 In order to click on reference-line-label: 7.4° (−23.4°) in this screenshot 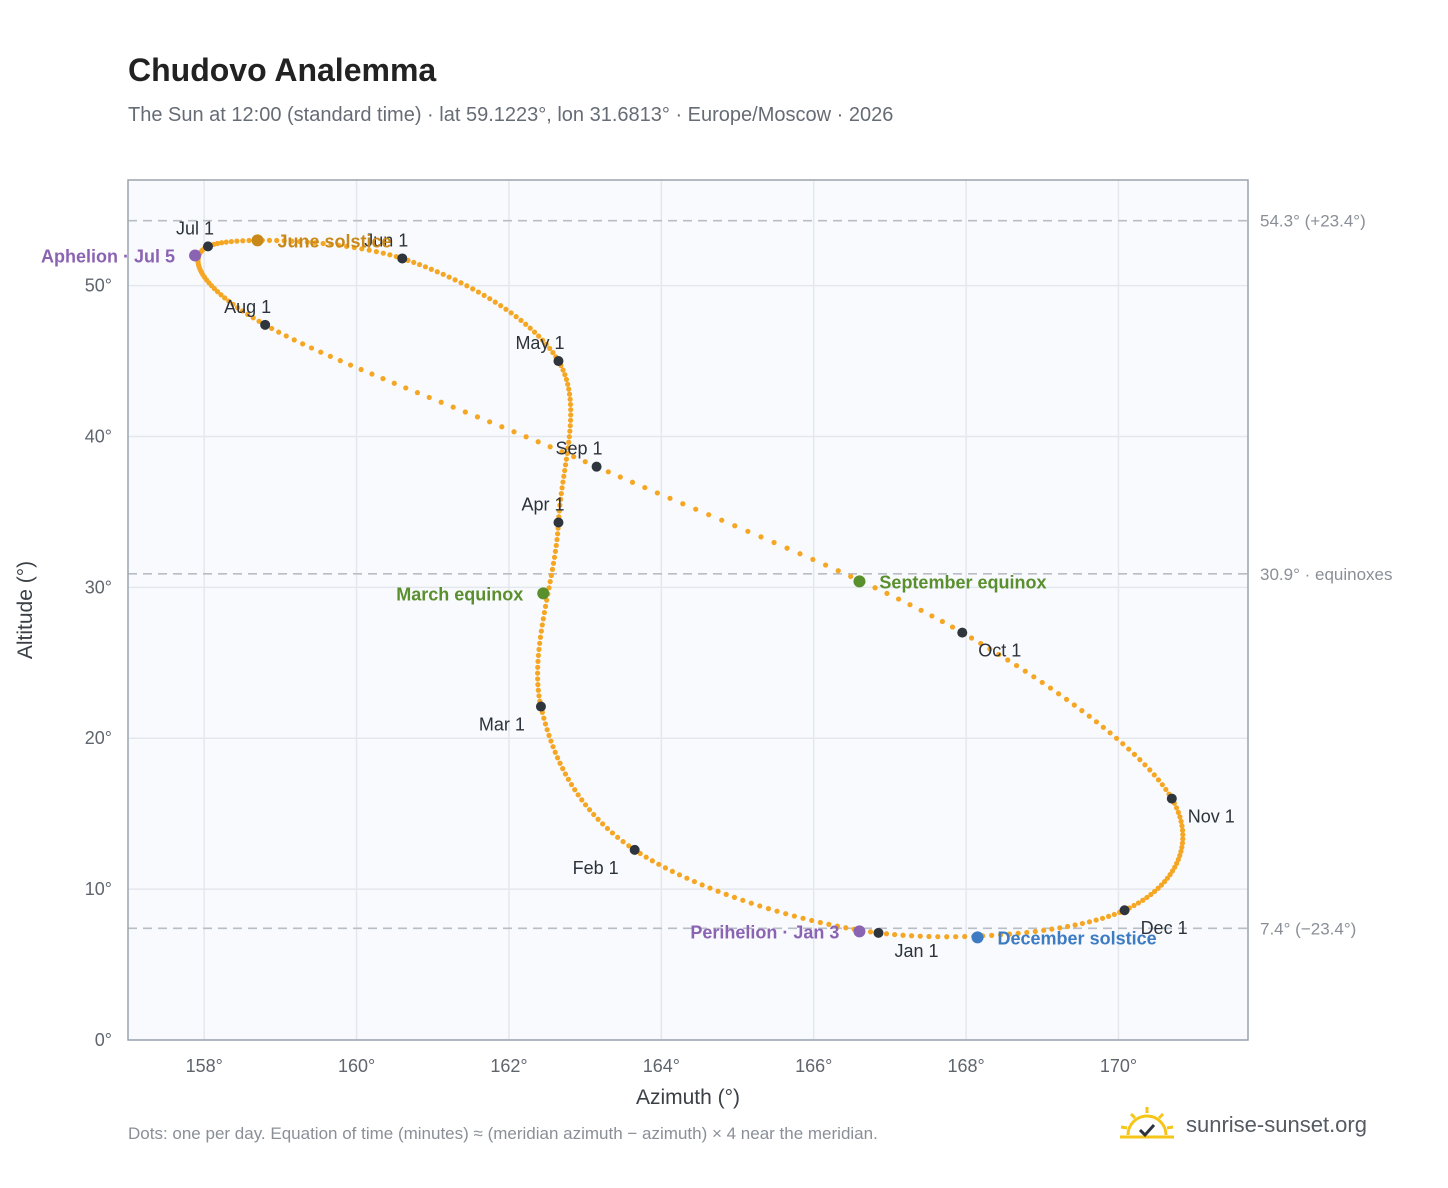, I will do `click(1308, 928)`.